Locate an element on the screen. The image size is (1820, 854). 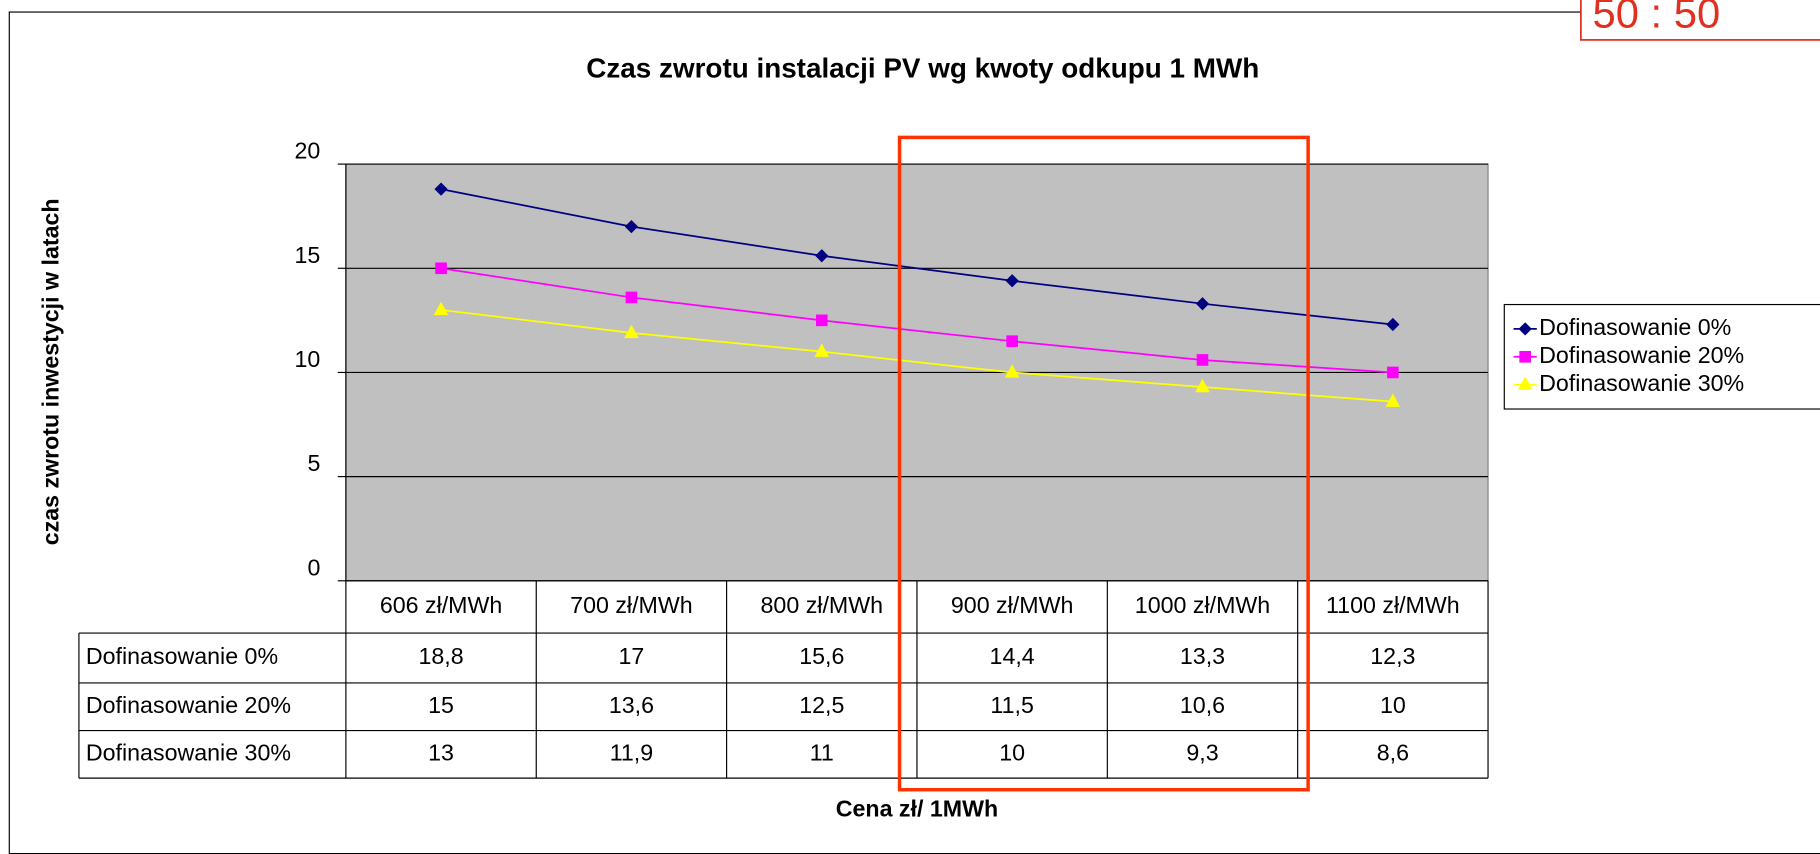
table-cell: 13,6 is located at coordinates (631, 705).